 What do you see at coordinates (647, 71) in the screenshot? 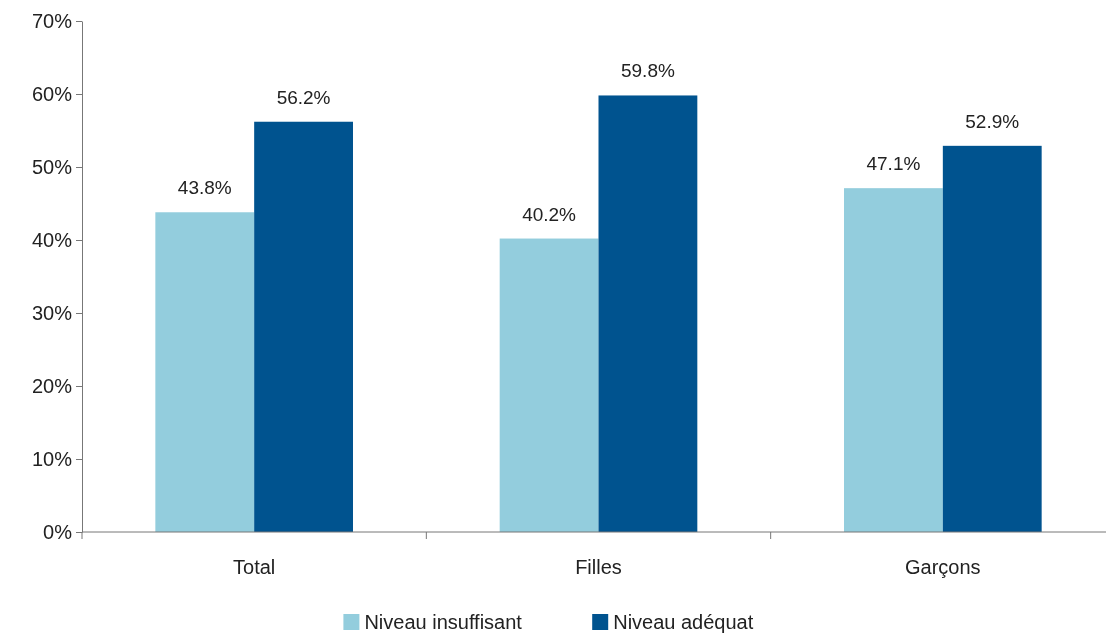
I see `data-label: 59.8%` at bounding box center [647, 71].